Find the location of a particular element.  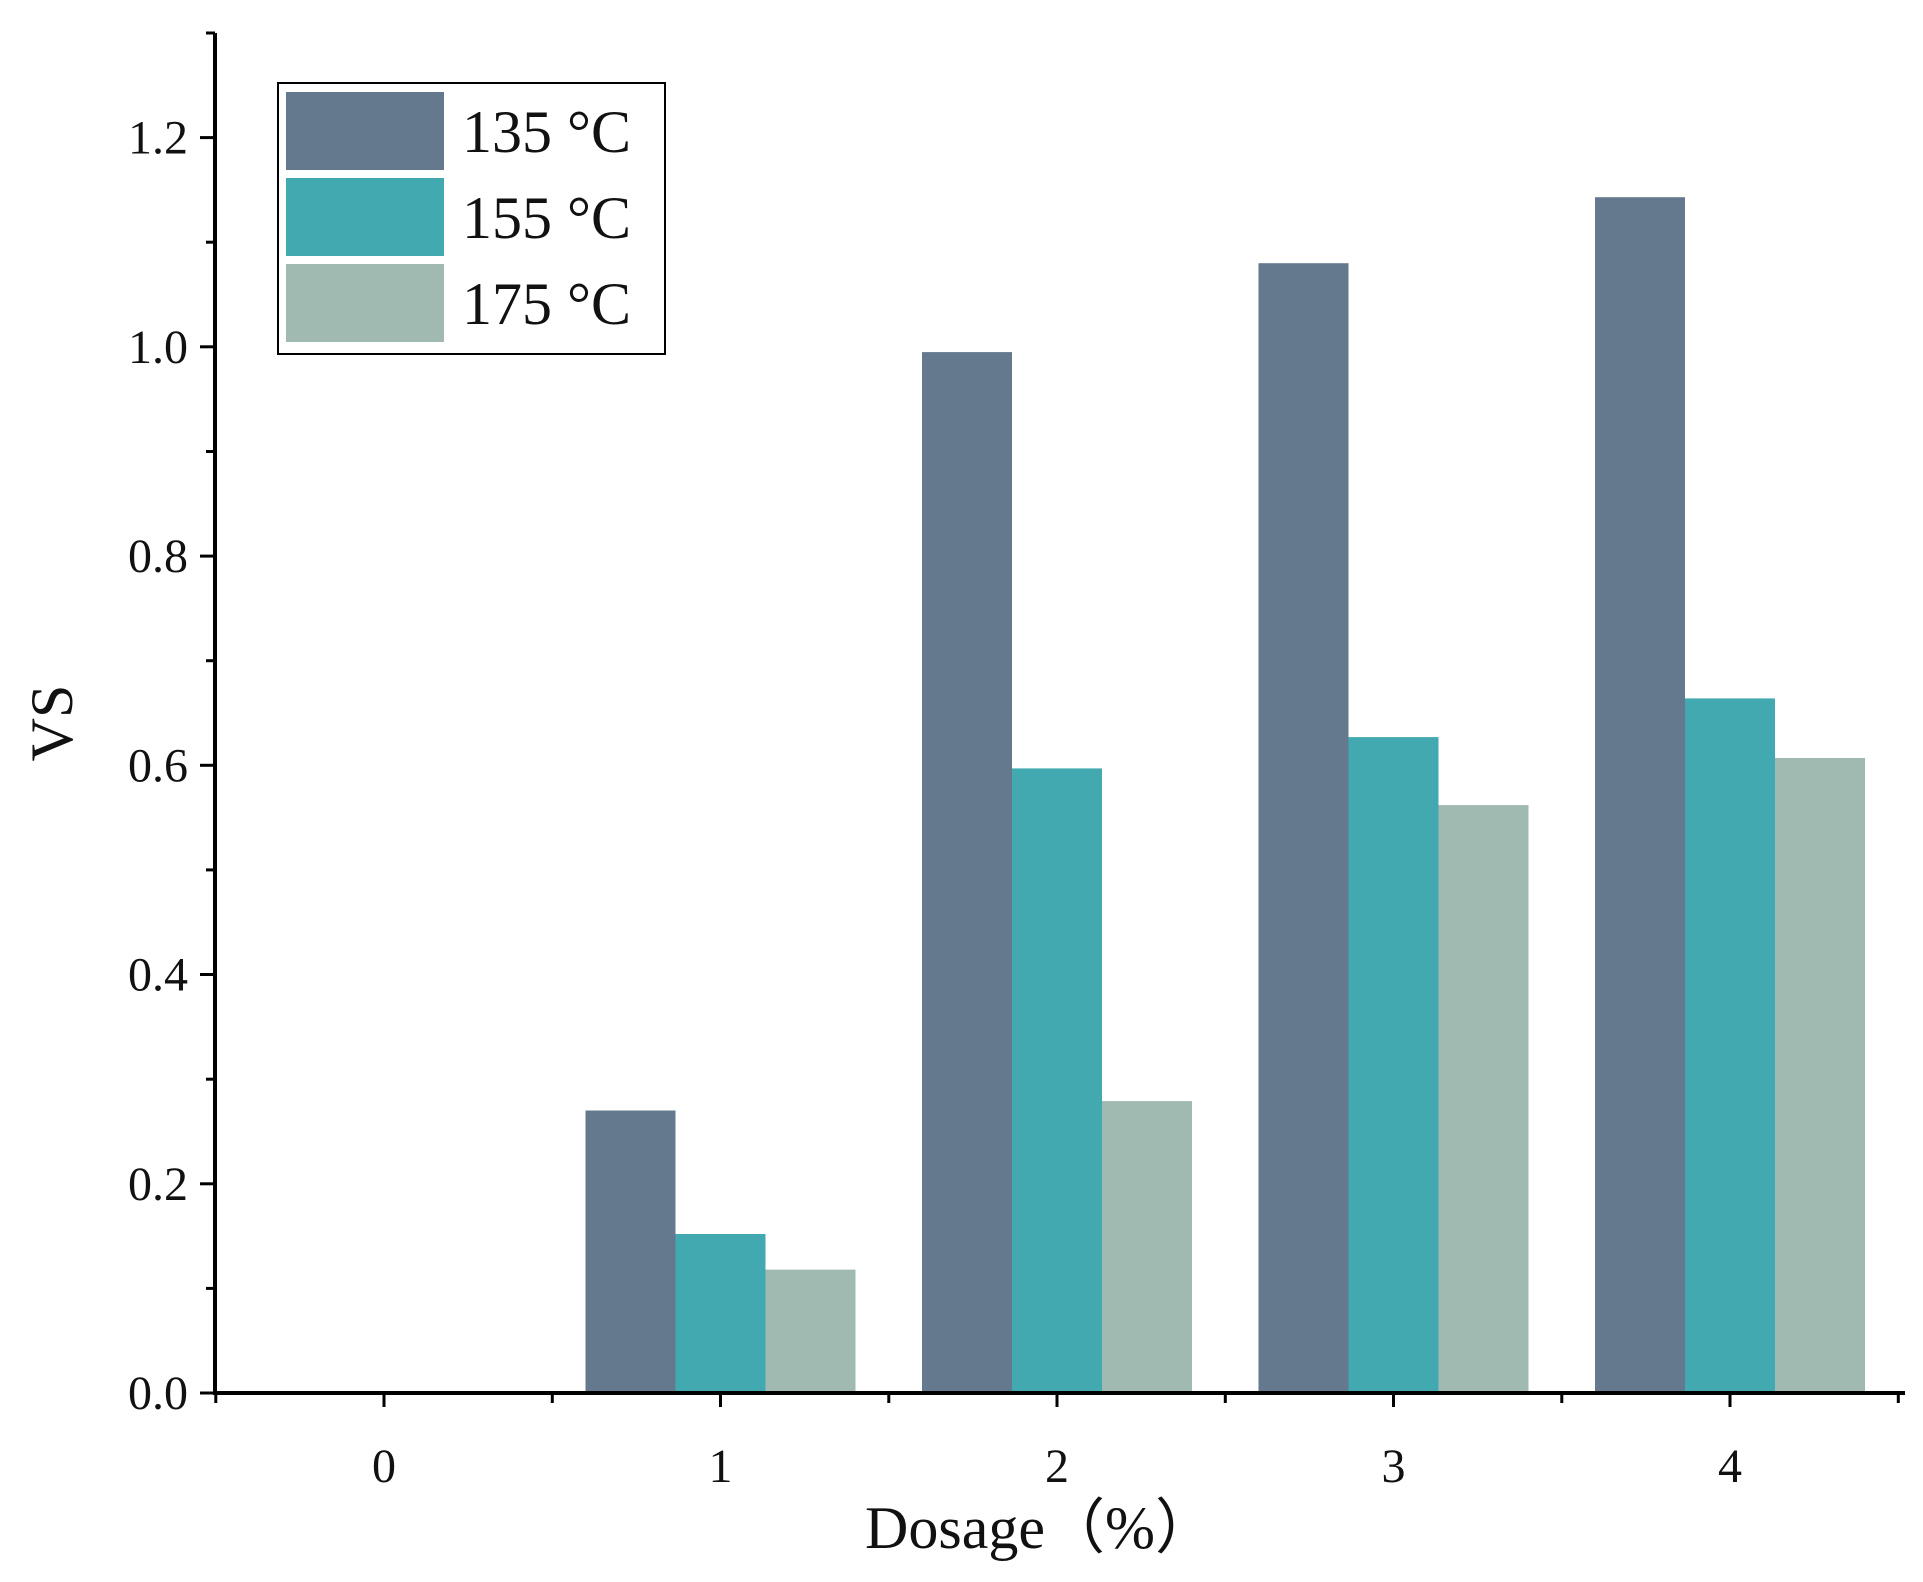

x-tick-label: 1 is located at coordinates (721, 1466).